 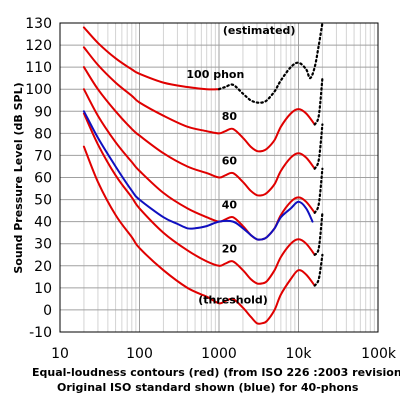 What do you see at coordinates (43, 134) in the screenshot?
I see `y-tick-label: 80` at bounding box center [43, 134].